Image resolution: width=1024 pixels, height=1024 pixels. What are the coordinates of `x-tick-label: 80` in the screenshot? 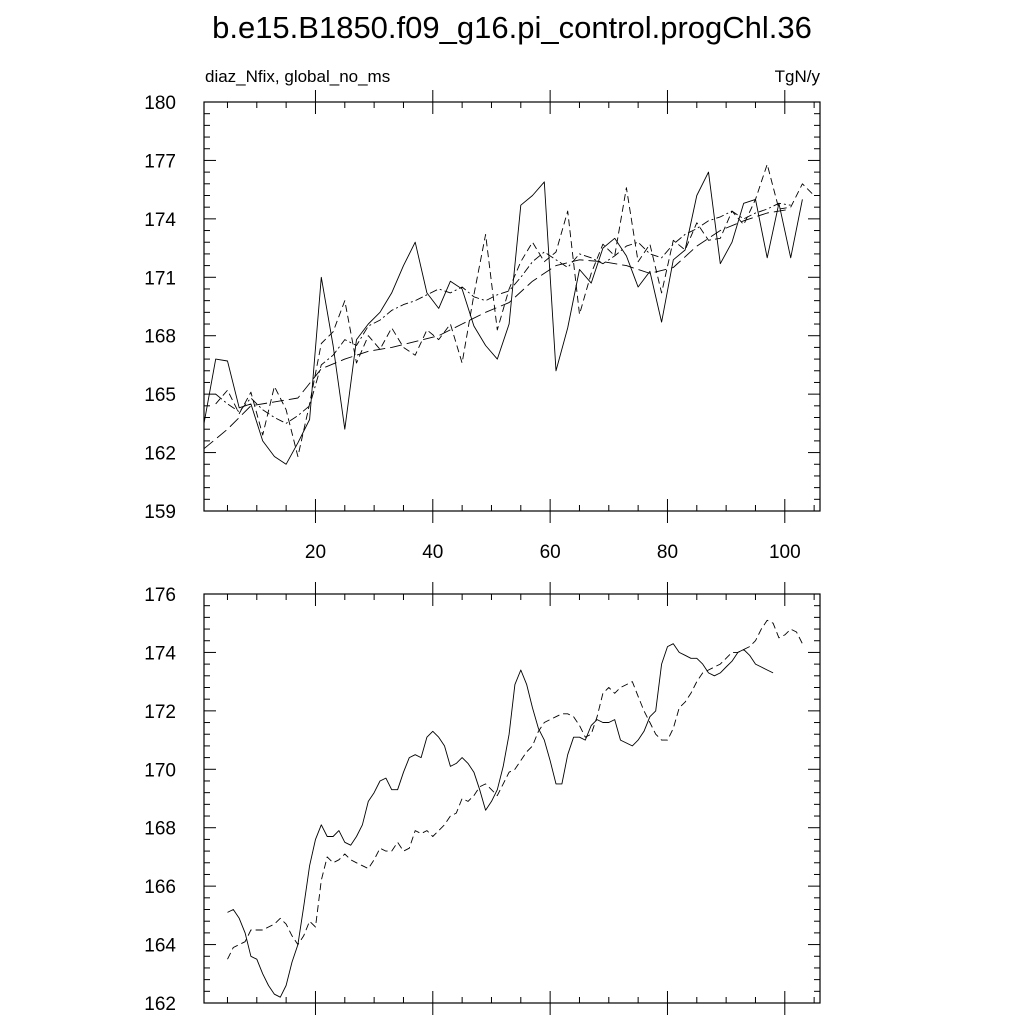 It's located at (667, 552).